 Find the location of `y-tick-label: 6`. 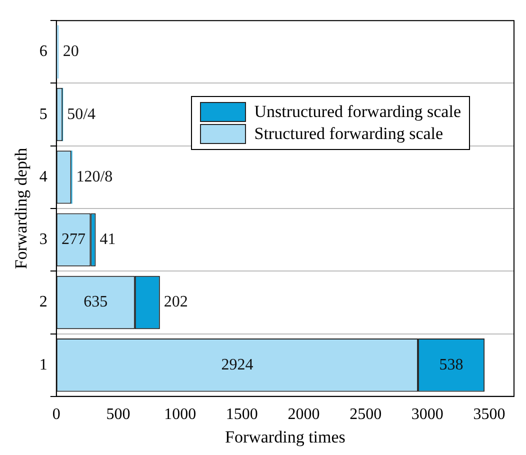

y-tick-label: 6 is located at coordinates (43, 51).